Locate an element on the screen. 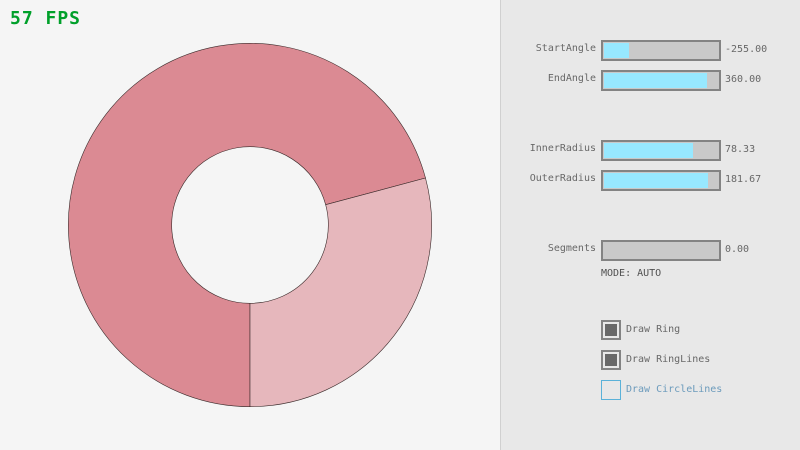  draw-ringlines-checkbox: Draw RingLines is located at coordinates (681, 360).